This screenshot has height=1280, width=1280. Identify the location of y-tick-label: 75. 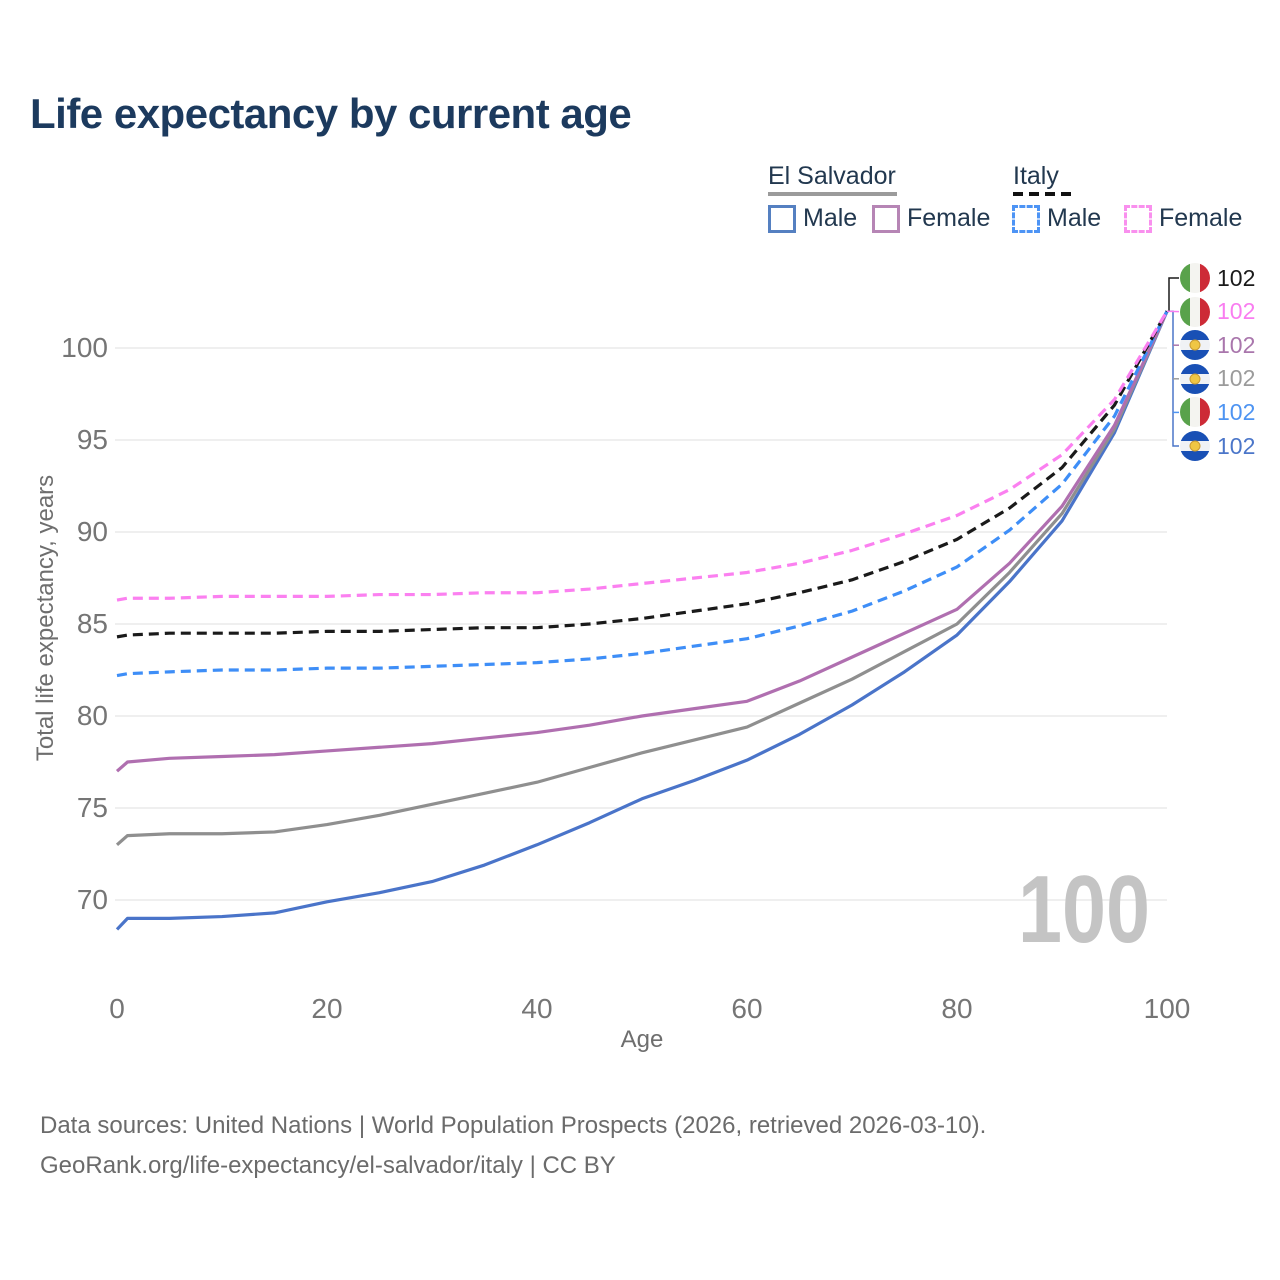
(92, 807).